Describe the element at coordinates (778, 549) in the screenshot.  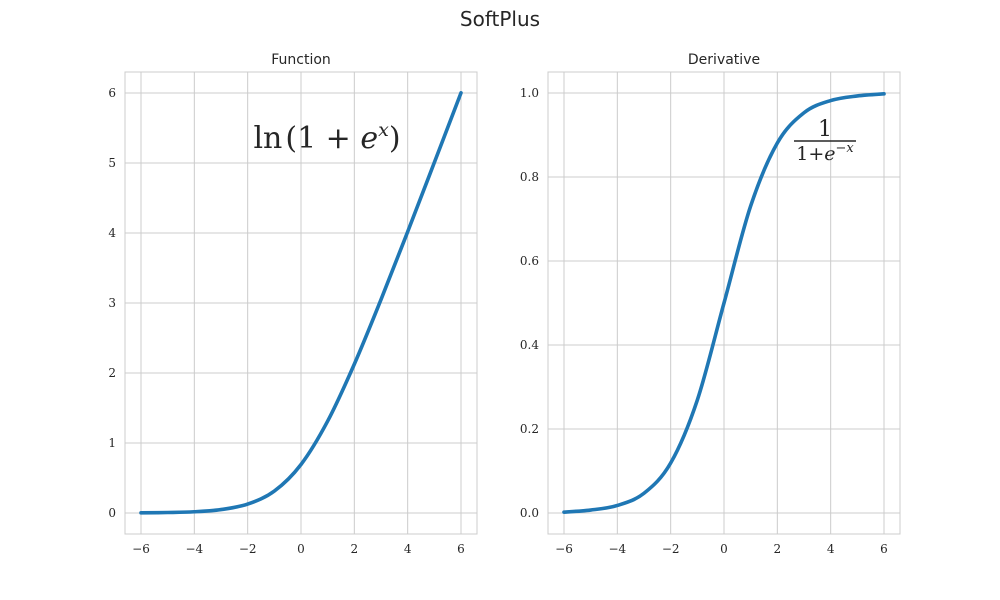
I see `derivative-x-tick-label: 2` at that location.